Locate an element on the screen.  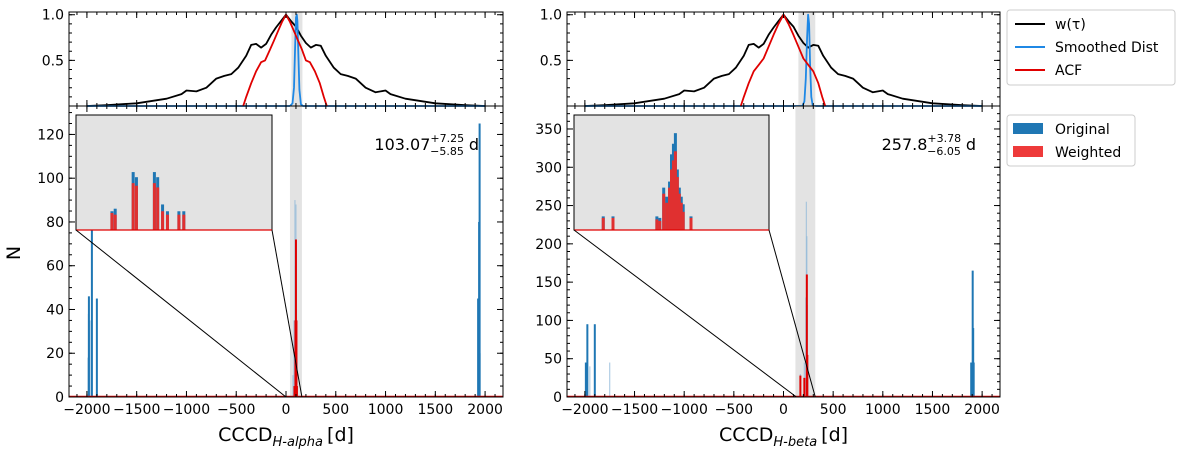
lag-annotation: 257.8+3.78 −6.05 d is located at coordinates (929, 145).